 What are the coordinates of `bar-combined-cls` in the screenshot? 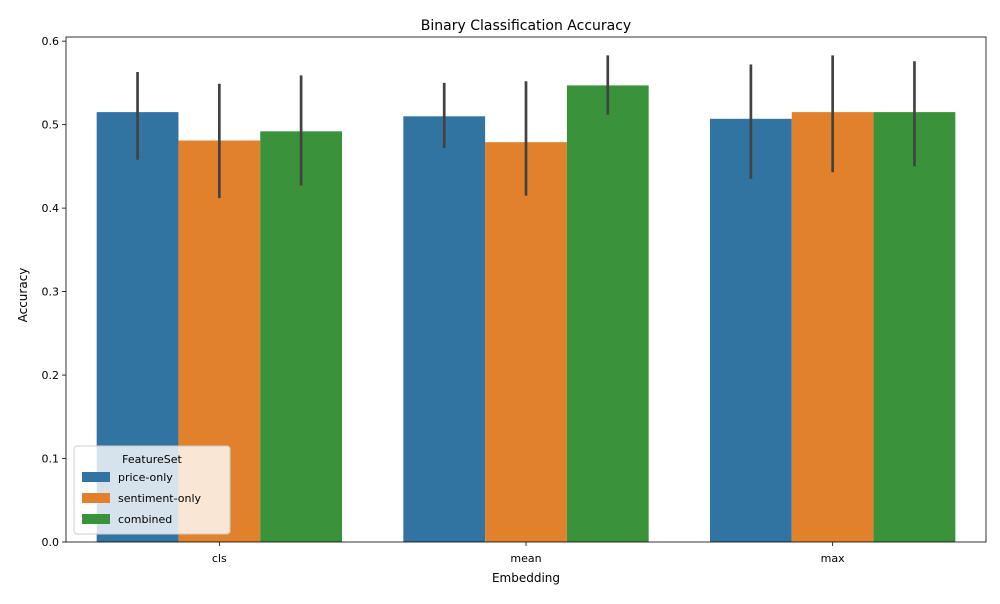 It's located at (301, 336).